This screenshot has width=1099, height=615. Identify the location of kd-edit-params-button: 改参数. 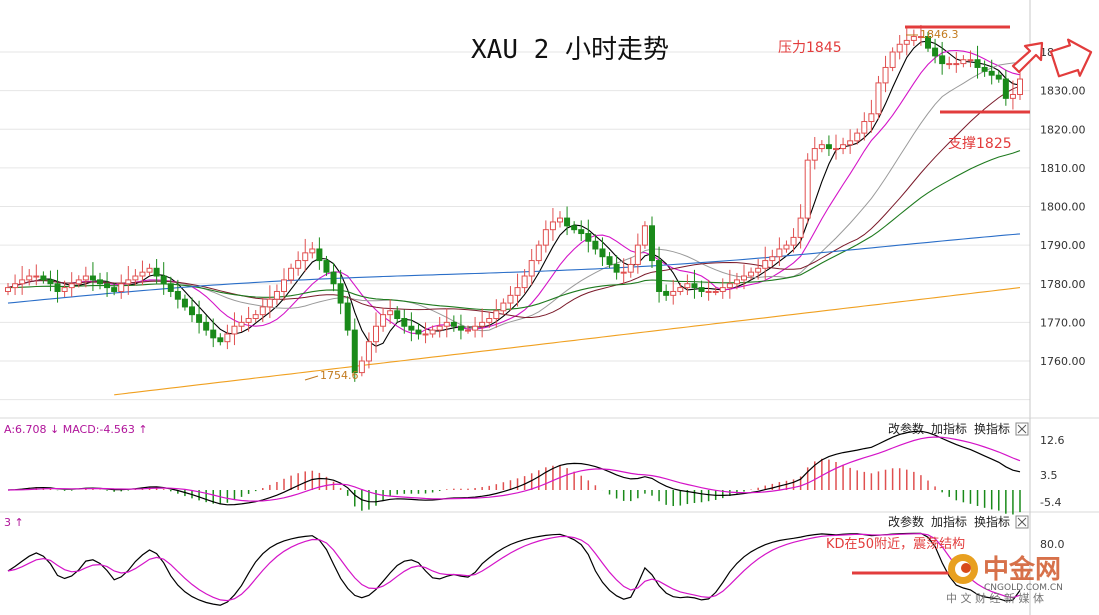
(906, 521).